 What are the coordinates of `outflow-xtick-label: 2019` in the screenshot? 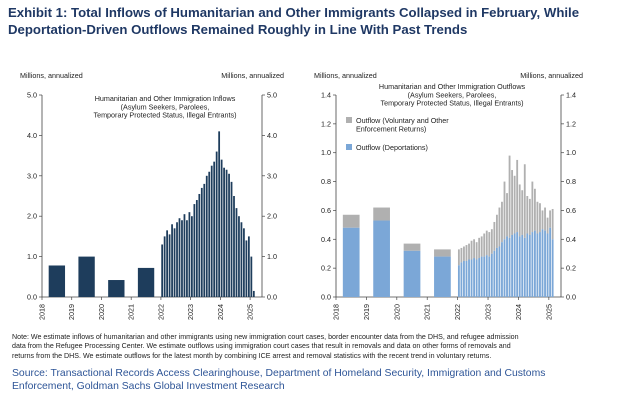 It's located at (366, 312).